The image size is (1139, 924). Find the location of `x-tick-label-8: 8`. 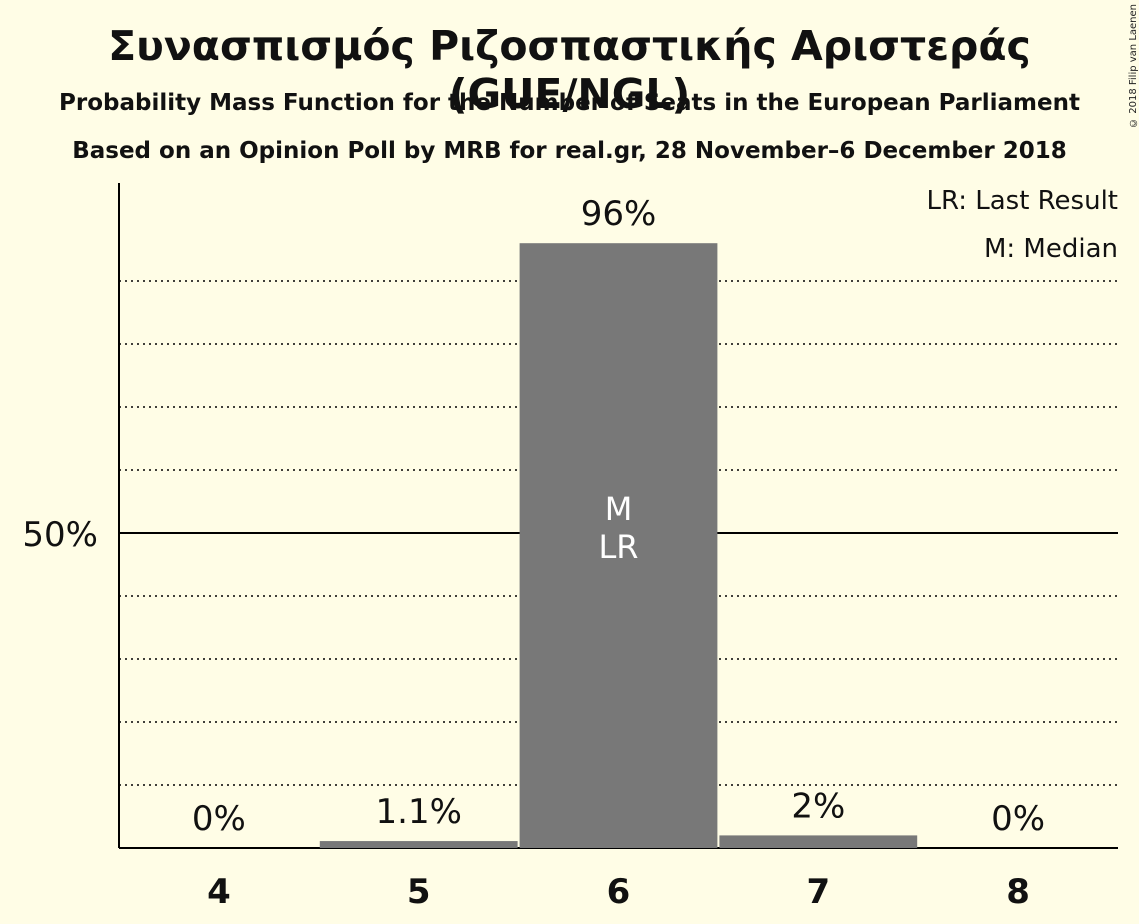

x-tick-label-8: 8 is located at coordinates (1018, 892).